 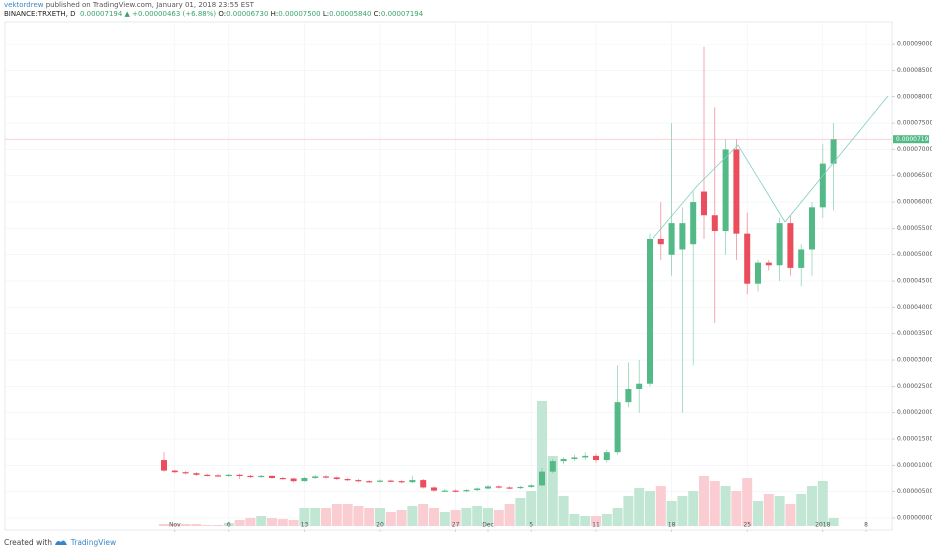 I want to click on x-tick-label: 5, so click(x=531, y=525).